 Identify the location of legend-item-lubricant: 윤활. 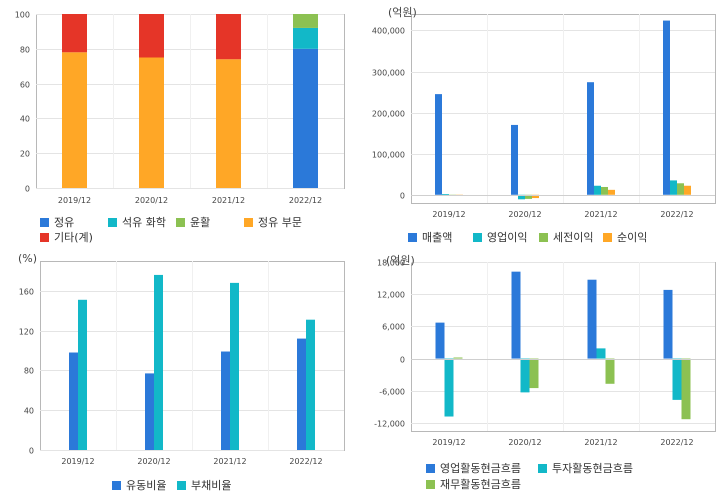
(193, 222).